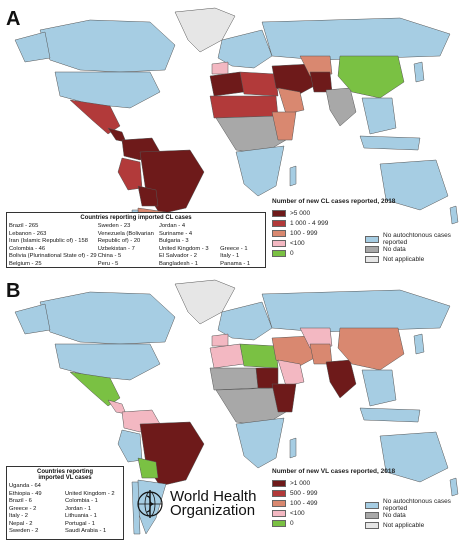 Image resolution: width=474 pixels, height=543 pixels. What do you see at coordinates (48, 241) in the screenshot?
I see `imported-cl-entry: Iran (Islamic Republic of) - 158` at bounding box center [48, 241].